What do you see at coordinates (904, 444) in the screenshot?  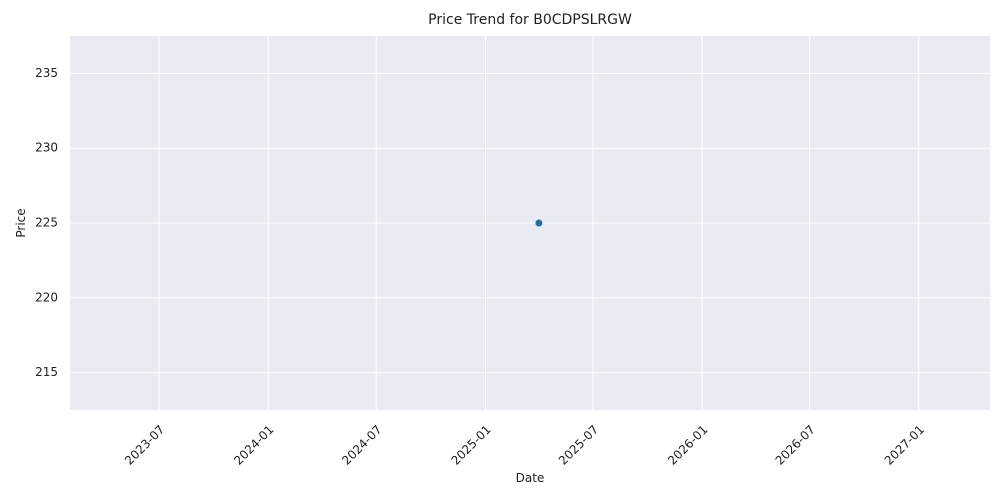 I see `x-tick-label: 2027-01` at bounding box center [904, 444].